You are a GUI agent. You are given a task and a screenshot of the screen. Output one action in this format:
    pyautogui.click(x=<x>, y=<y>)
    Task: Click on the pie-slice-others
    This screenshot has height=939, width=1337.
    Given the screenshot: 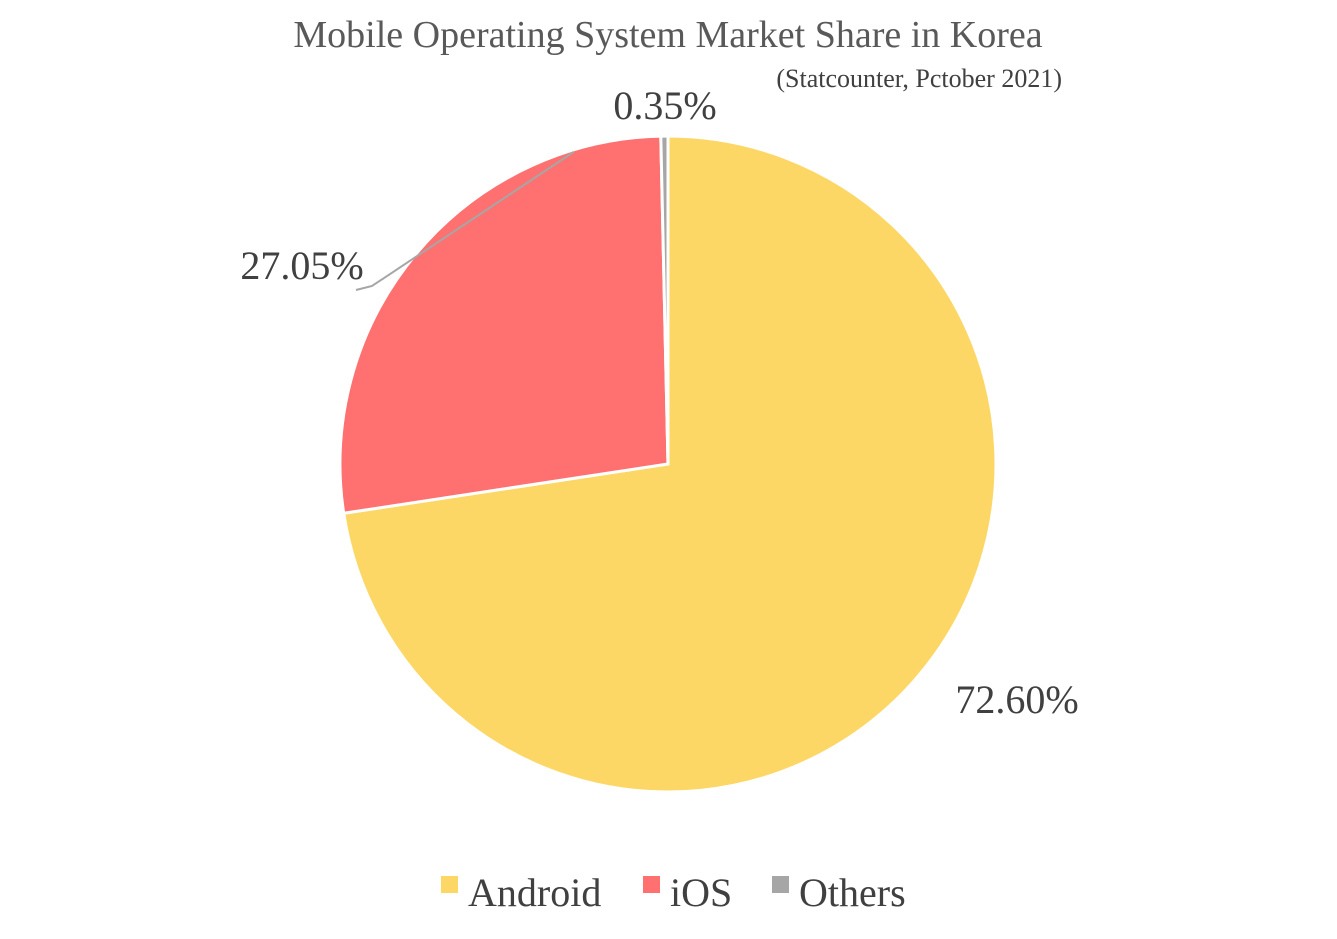 What is the action you would take?
    pyautogui.click(x=664, y=299)
    